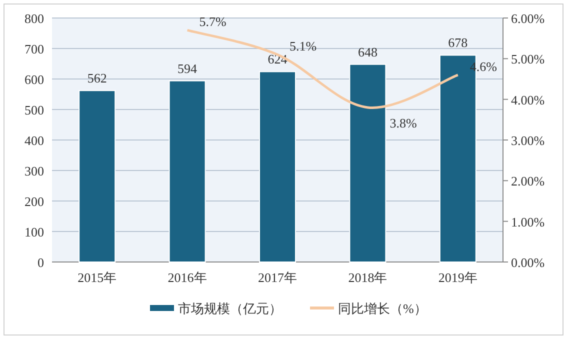 The image size is (567, 343). I want to click on y-tick-label: 400, so click(34, 140).